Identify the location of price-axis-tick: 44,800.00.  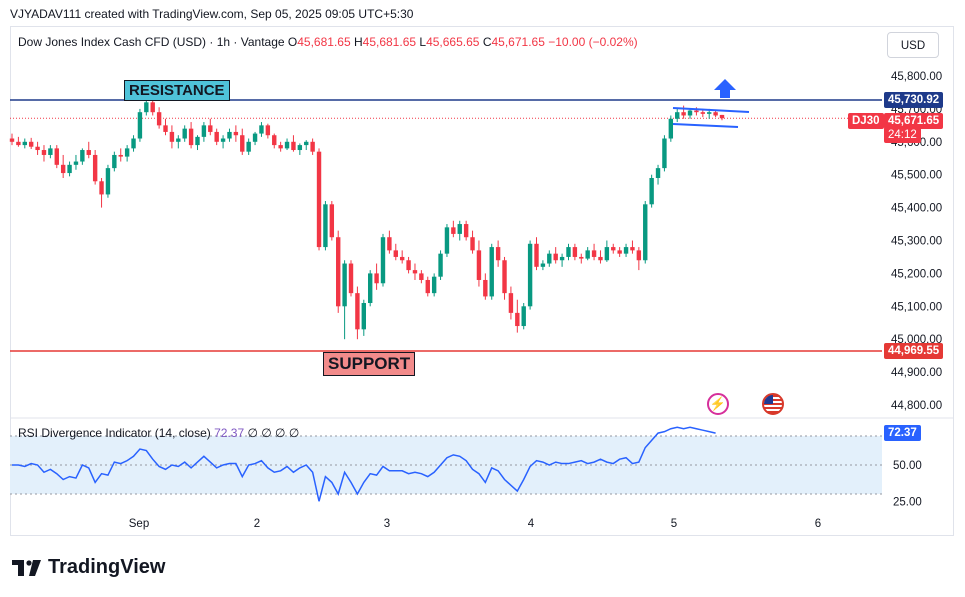
(916, 406).